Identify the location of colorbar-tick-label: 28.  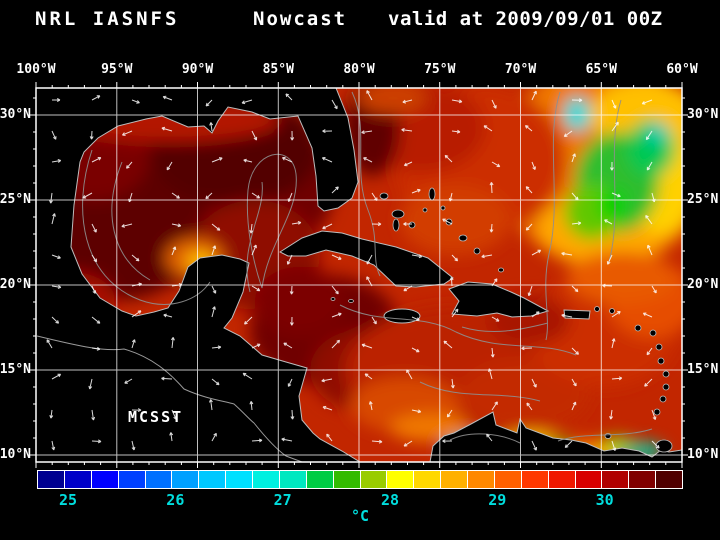
(390, 500).